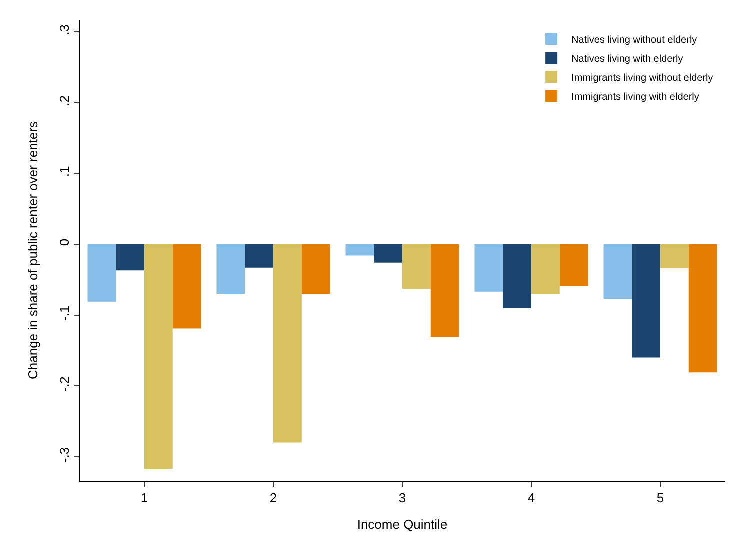 The height and width of the screenshot is (546, 745). Describe the element at coordinates (635, 40) in the screenshot. I see `legend-label: Natives living without elderly` at that location.